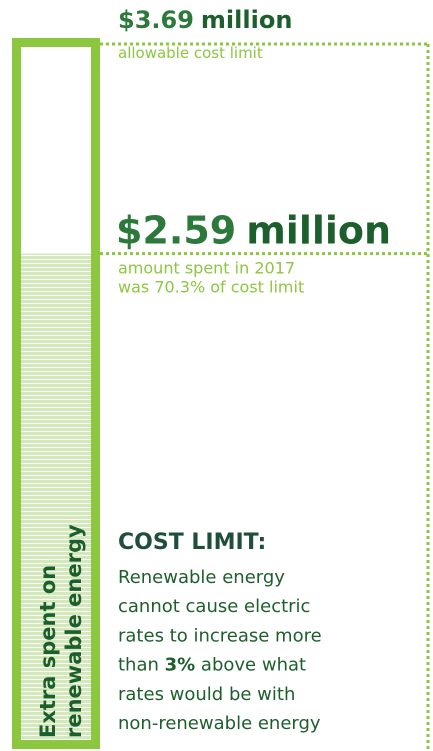 This screenshot has width=433, height=751. I want to click on note-line: non-renewable energy, so click(219, 723).